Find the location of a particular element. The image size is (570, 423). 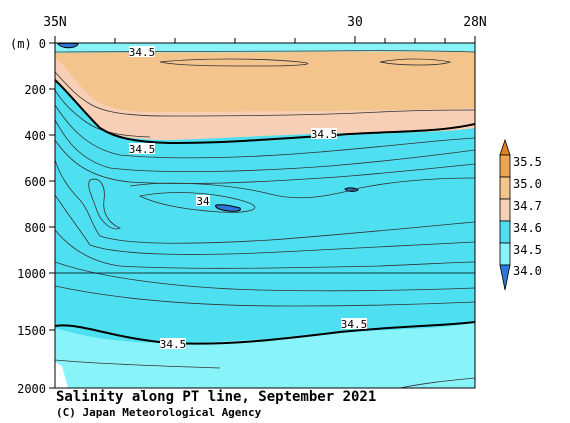

chart-title: Salinity along PT line, September 2021 is located at coordinates (216, 397).